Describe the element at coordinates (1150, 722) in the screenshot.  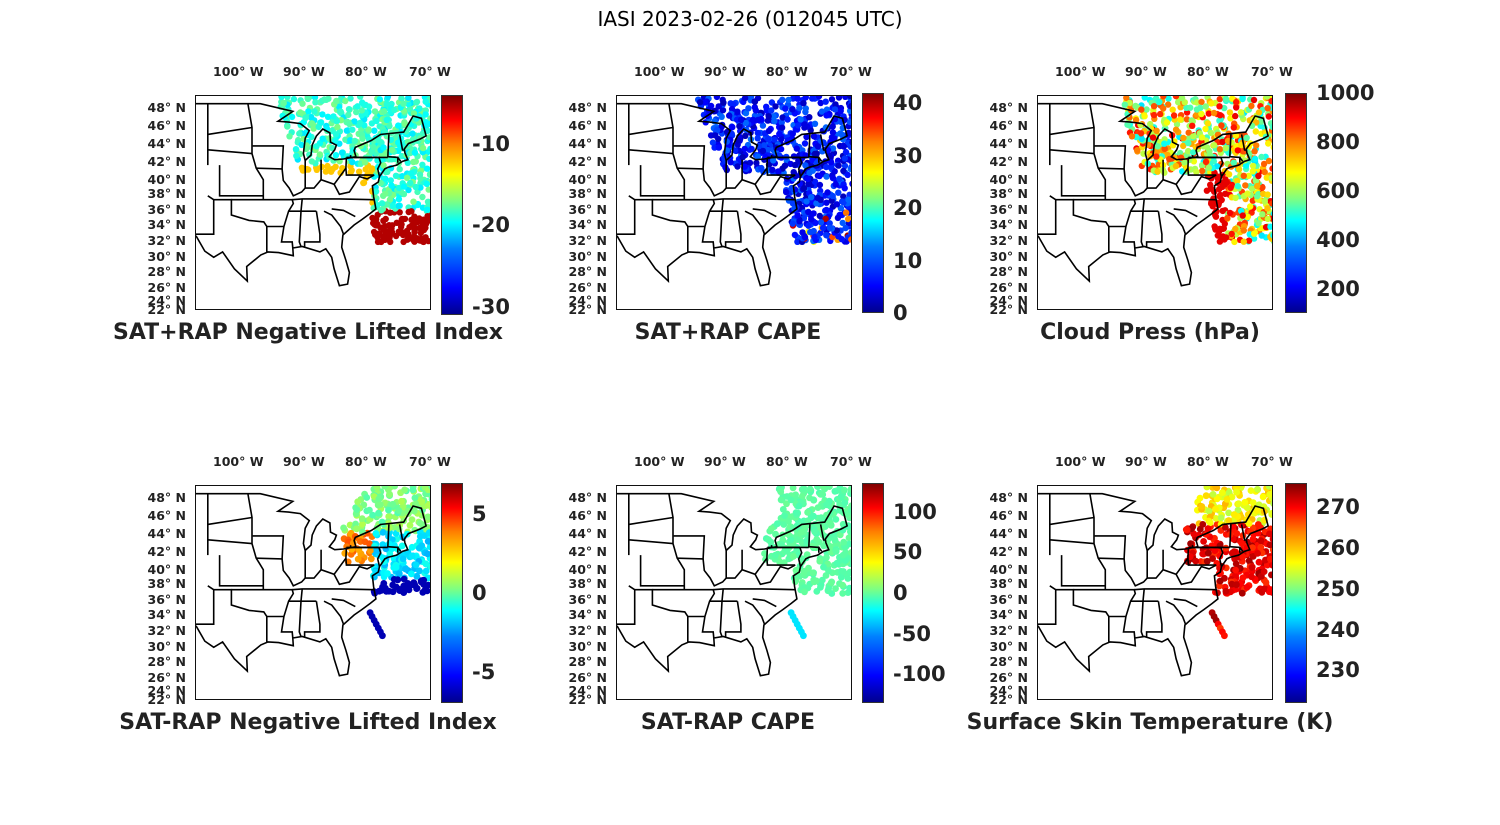
I see `panel-title: Surface Skin Temperature (K)` at that location.